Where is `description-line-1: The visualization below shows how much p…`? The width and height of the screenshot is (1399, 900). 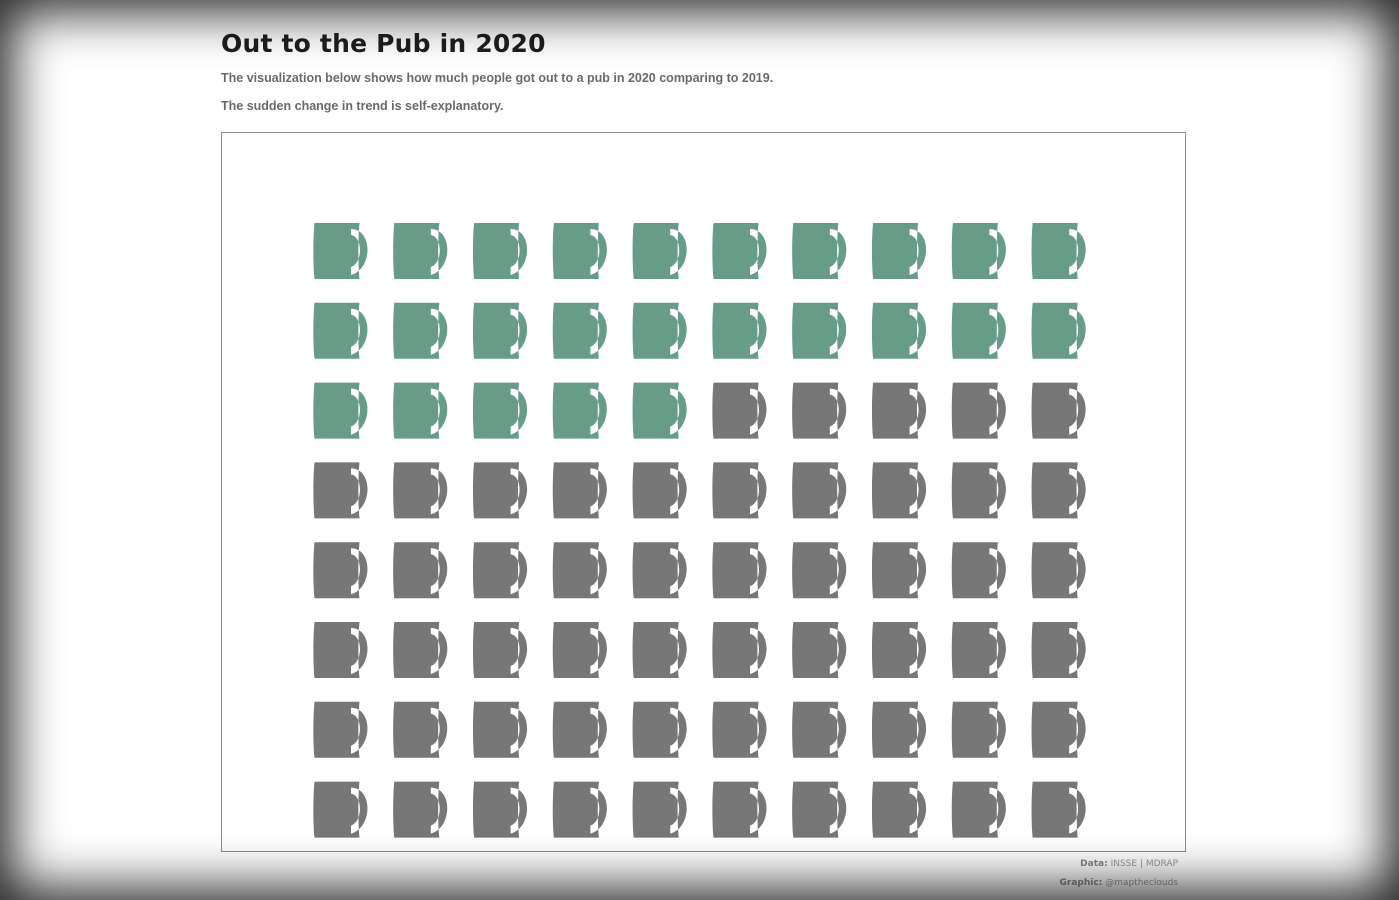 description-line-1: The visualization below shows how much p… is located at coordinates (497, 78).